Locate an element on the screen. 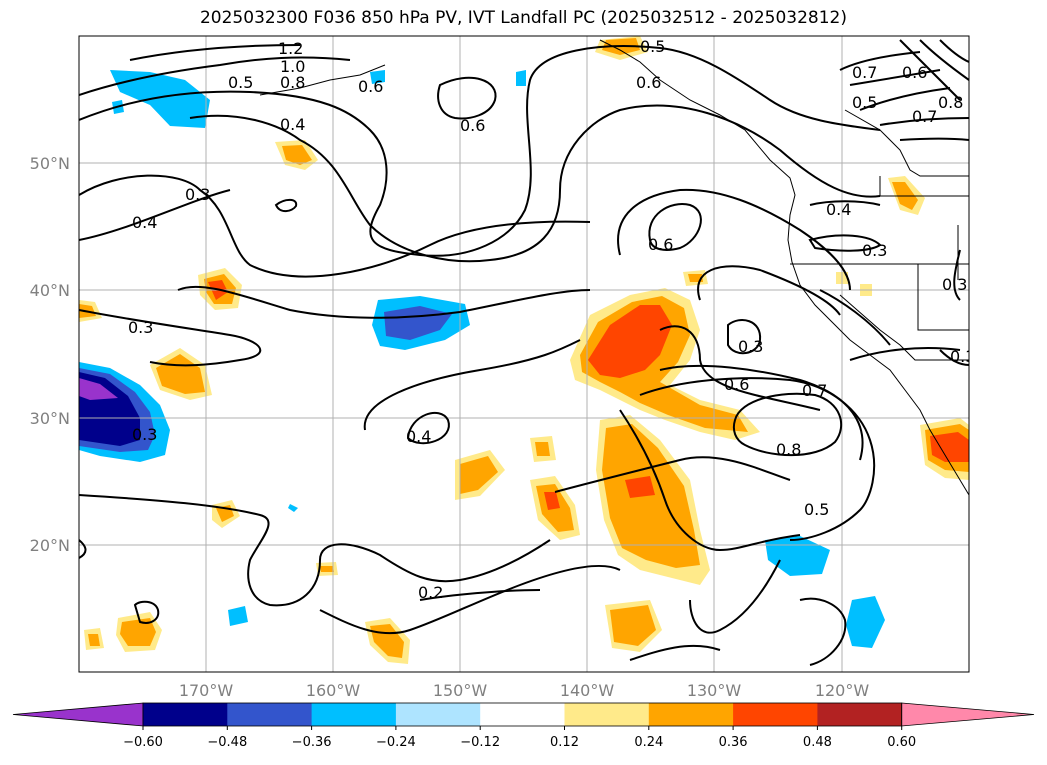 The width and height of the screenshot is (1047, 765). colorbar-outline is located at coordinates (522, 714).